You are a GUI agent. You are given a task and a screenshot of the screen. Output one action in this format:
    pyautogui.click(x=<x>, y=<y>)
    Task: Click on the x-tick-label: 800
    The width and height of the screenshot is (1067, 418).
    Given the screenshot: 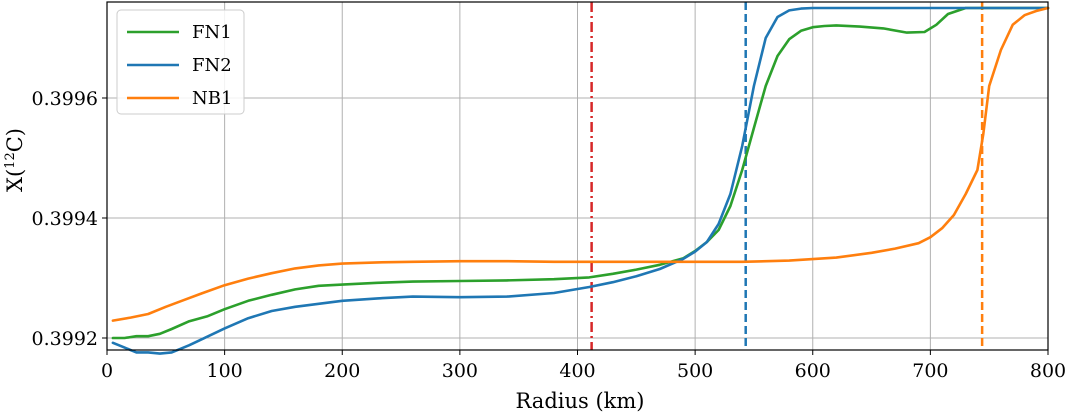 What is the action you would take?
    pyautogui.click(x=1048, y=371)
    